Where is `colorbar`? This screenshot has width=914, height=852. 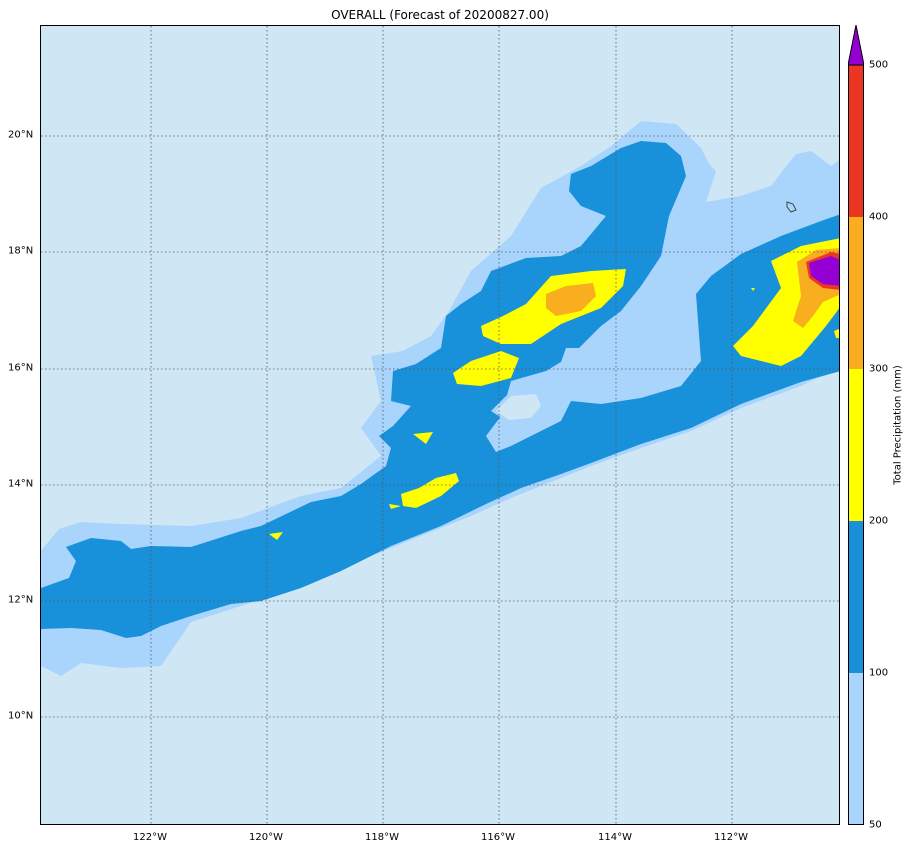
colorbar is located at coordinates (856, 425).